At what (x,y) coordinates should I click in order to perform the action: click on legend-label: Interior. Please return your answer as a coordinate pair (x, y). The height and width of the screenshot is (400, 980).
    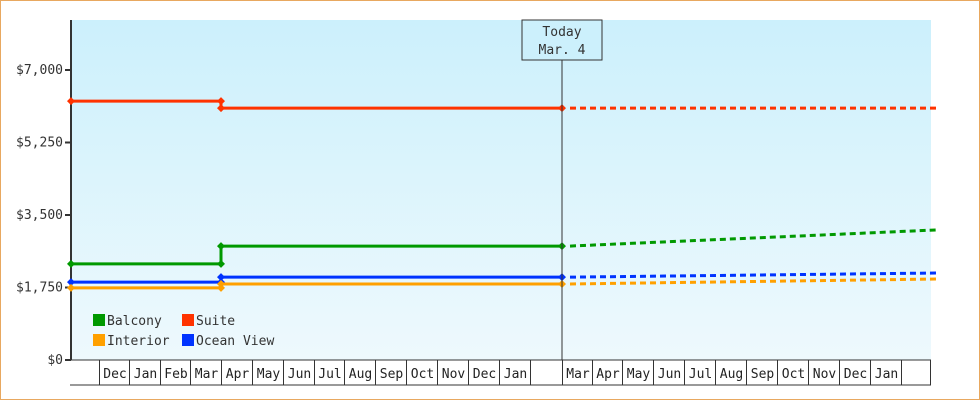
    Looking at the image, I should click on (138, 341).